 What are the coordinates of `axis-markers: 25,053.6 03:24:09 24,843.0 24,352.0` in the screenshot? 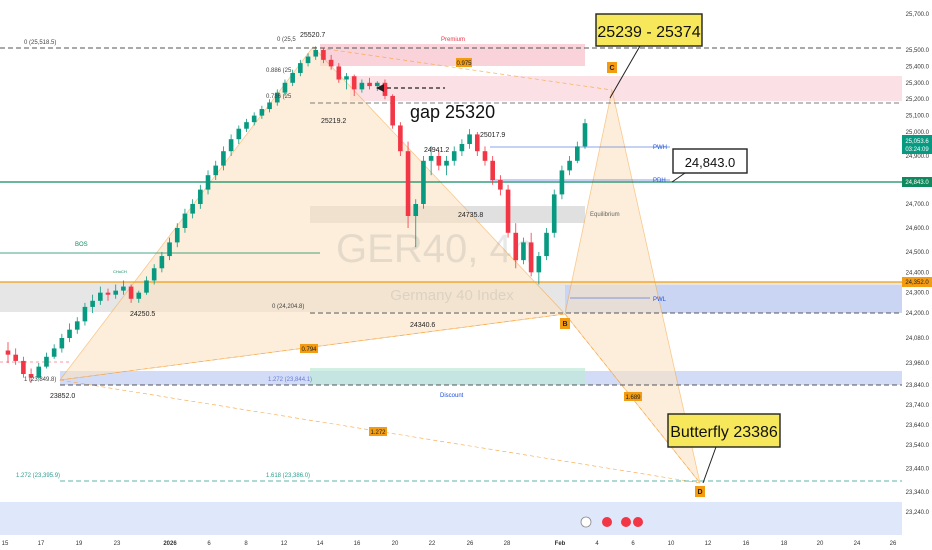 It's located at (917, 211).